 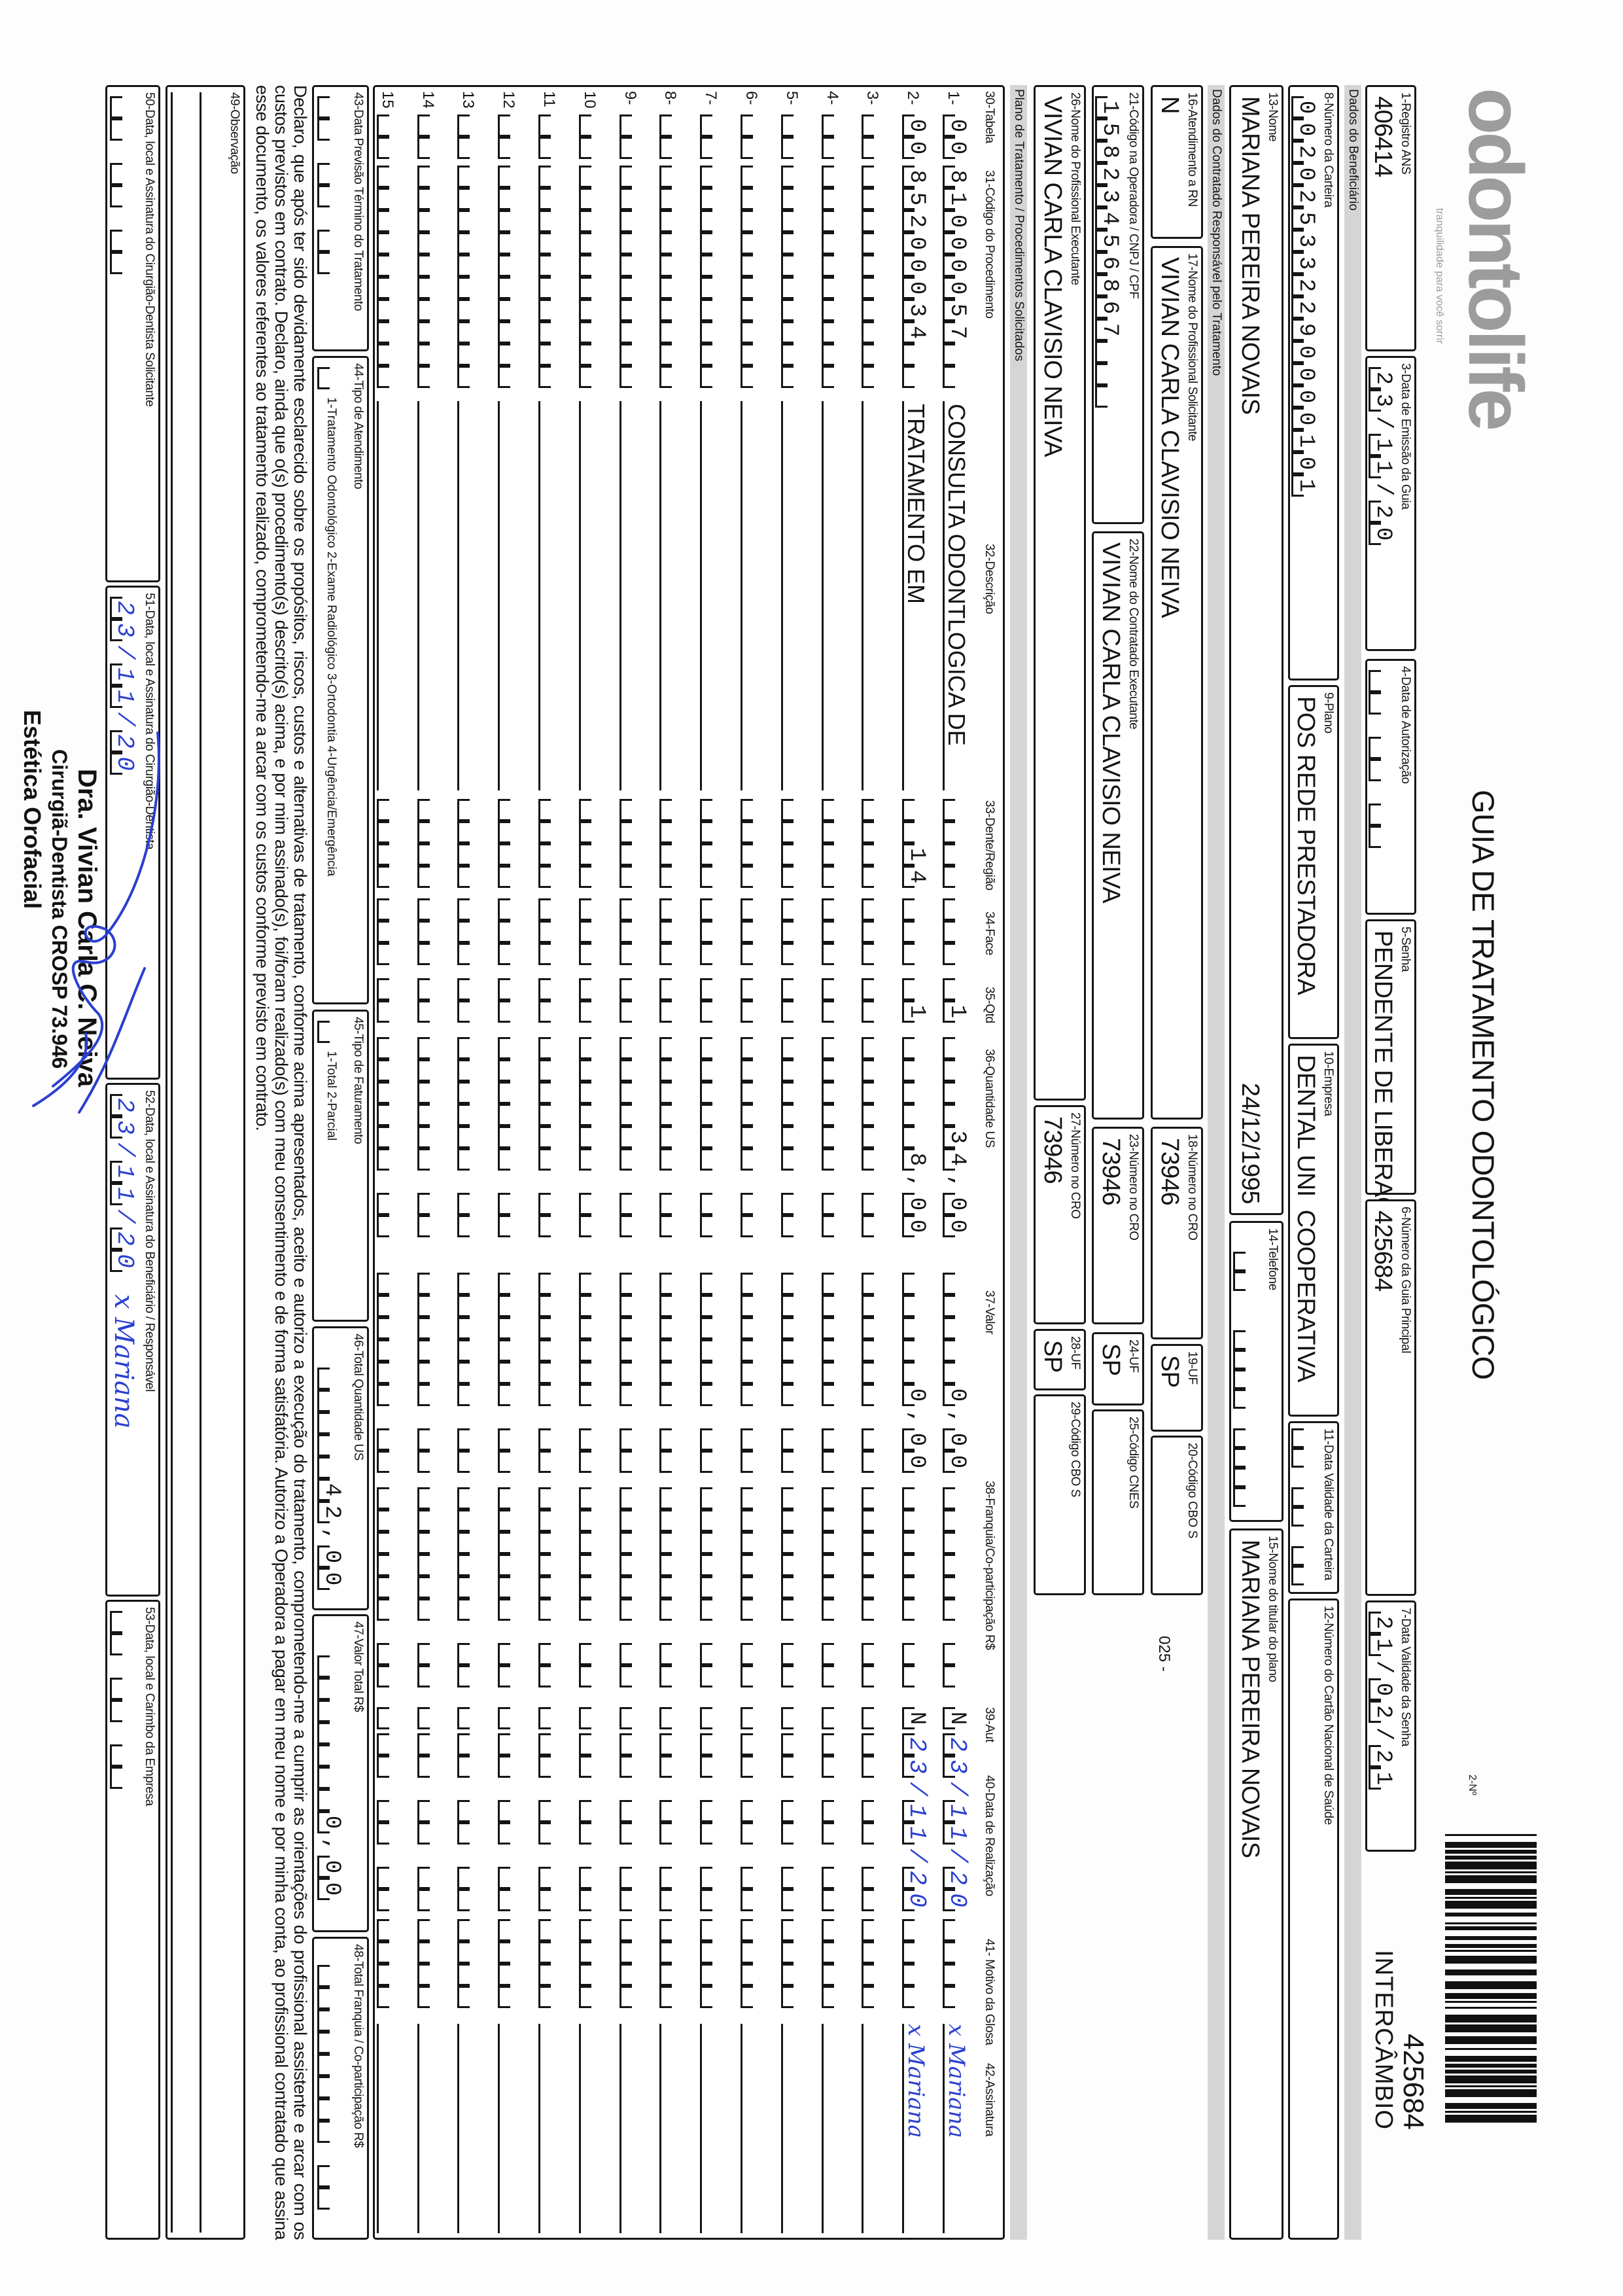 What do you see at coordinates (590, 100) in the screenshot?
I see `row-number: 10` at bounding box center [590, 100].